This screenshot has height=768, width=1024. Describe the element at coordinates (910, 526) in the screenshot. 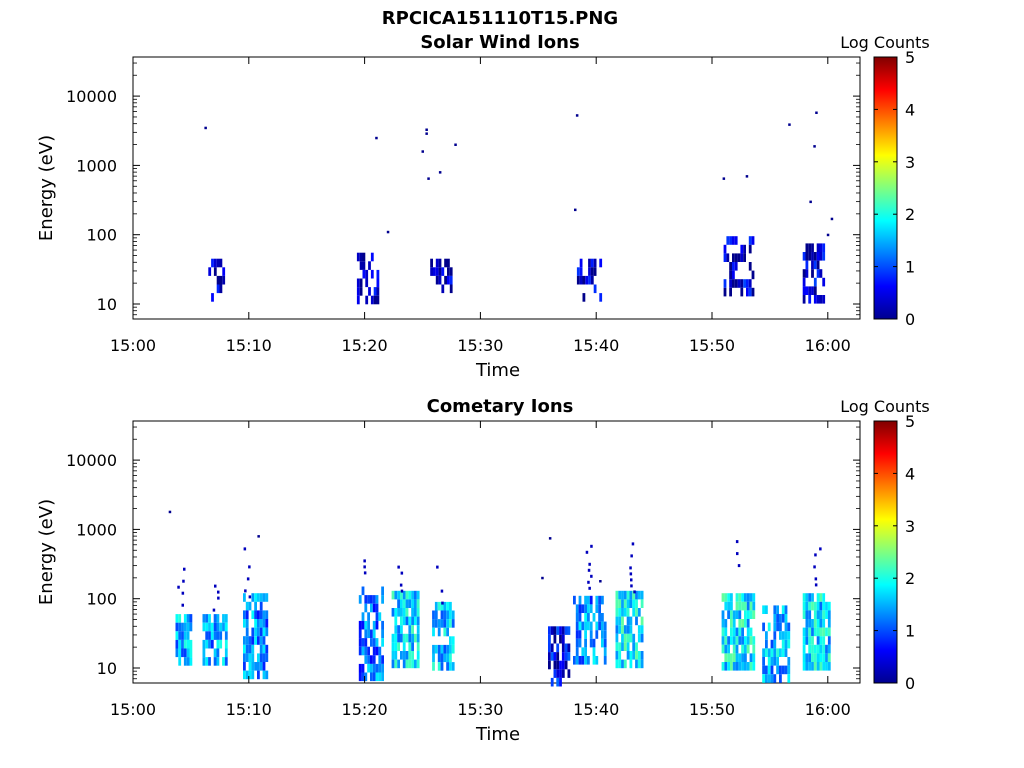

I see `colorbar-tick-label: 3` at that location.